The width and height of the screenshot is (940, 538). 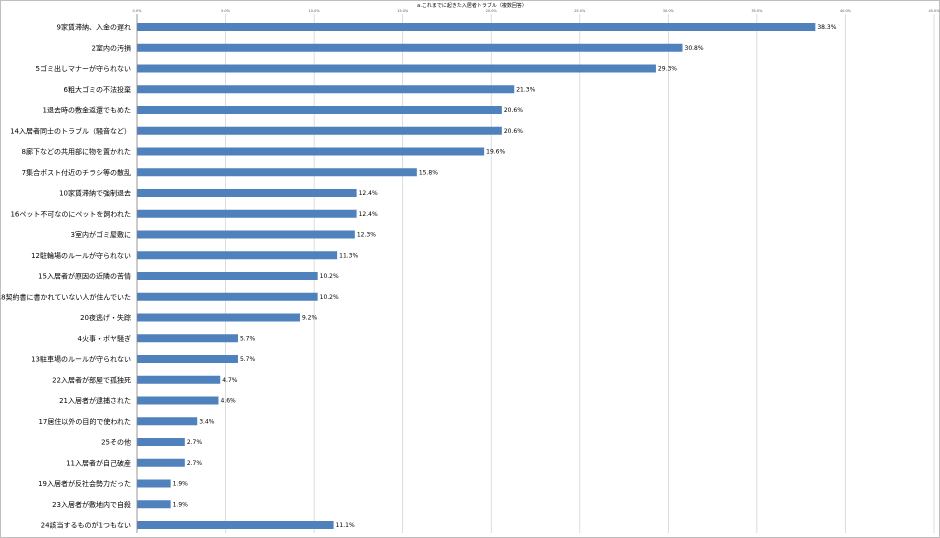 I want to click on chart-title: a.これまでに起きた入居者トラブル（複数回答）, so click(x=472, y=5).